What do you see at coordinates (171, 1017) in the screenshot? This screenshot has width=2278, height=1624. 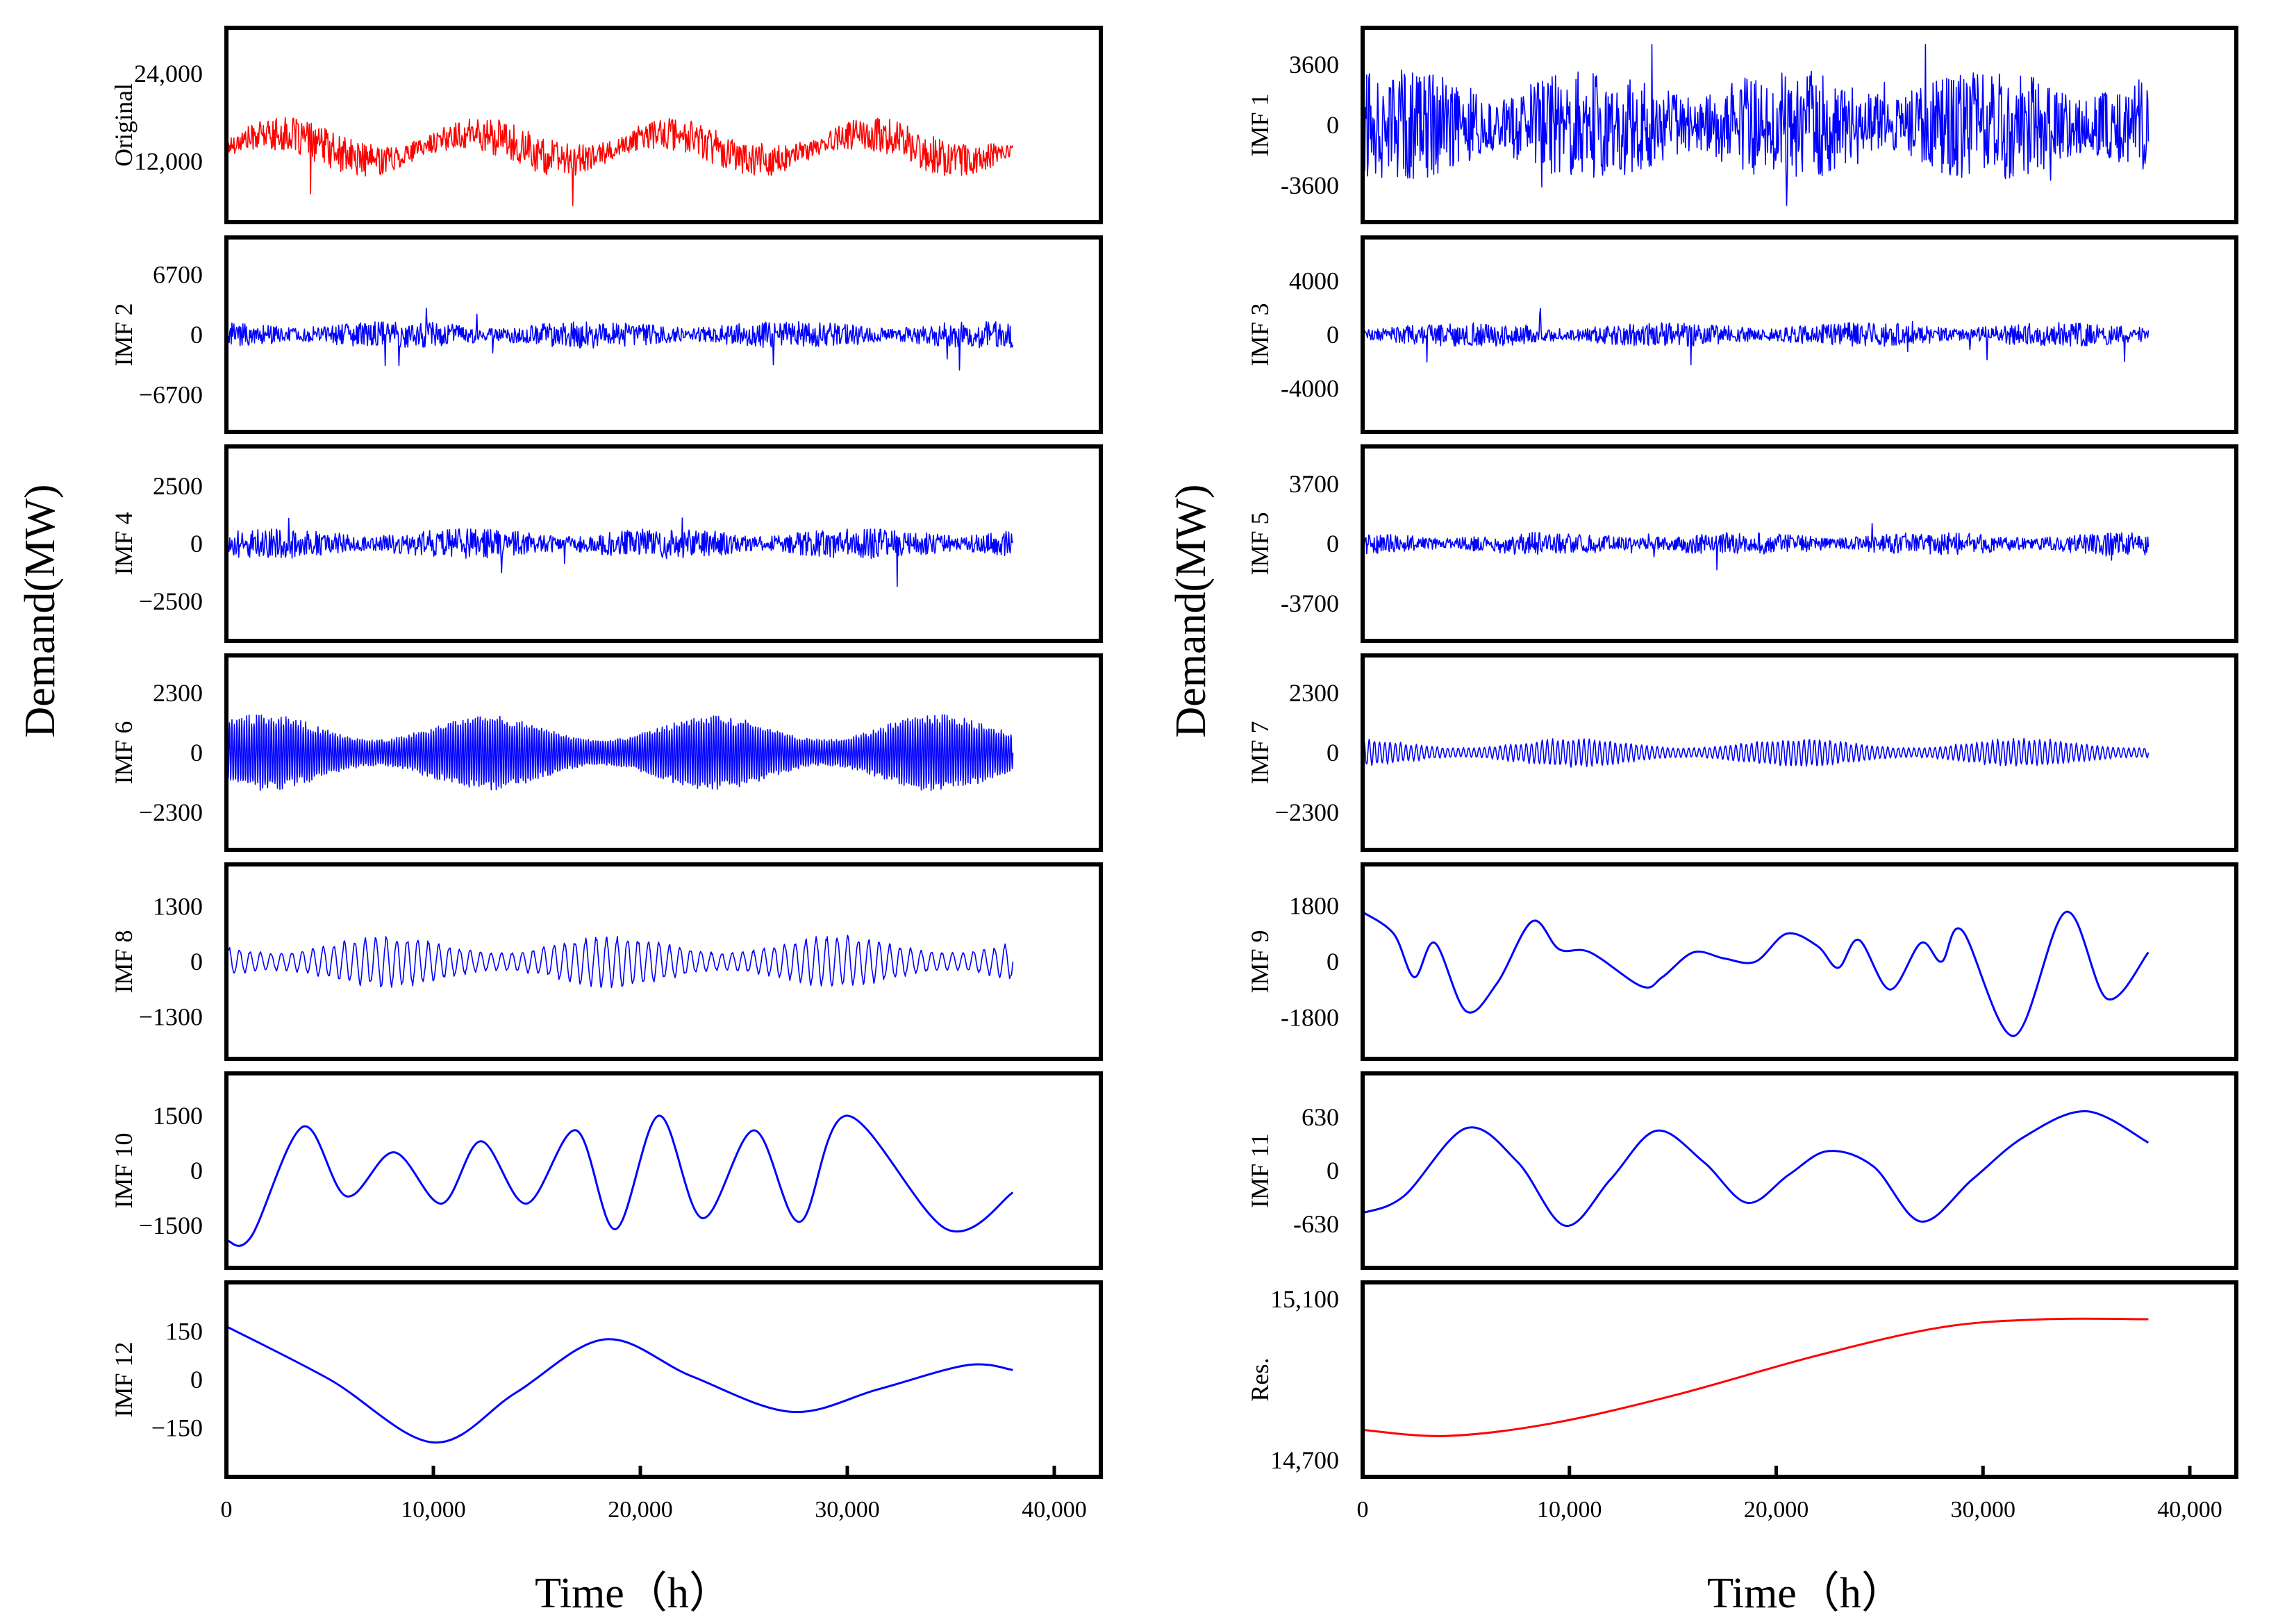 I see `ytick-label: −1300` at bounding box center [171, 1017].